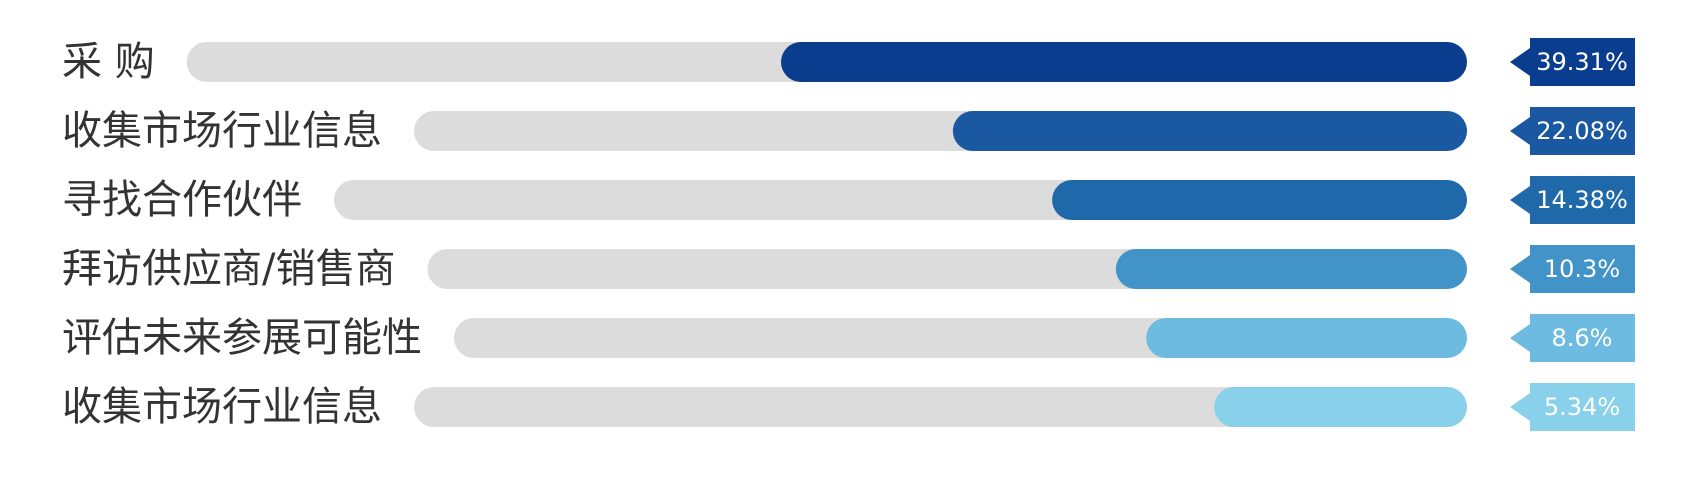 This screenshot has width=1686, height=483. Describe the element at coordinates (1582, 338) in the screenshot. I see `value-label: 8.6%` at that location.